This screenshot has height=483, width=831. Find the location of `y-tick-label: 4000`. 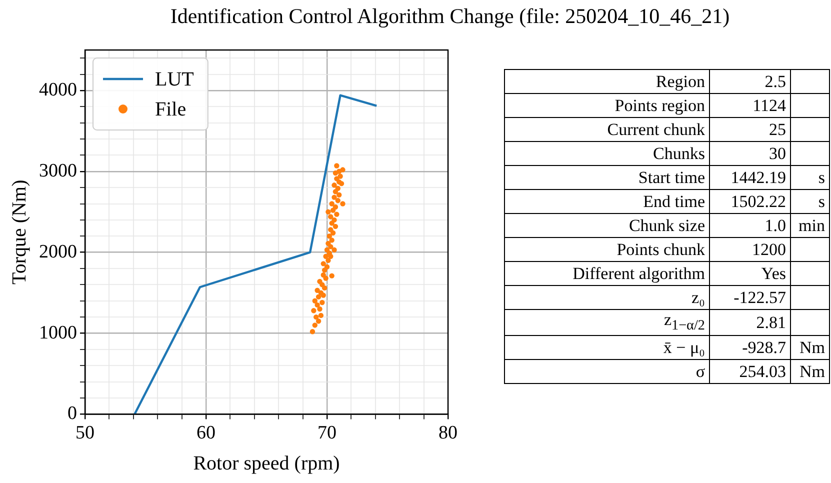

y-tick-label: 4000 is located at coordinates (58, 89).